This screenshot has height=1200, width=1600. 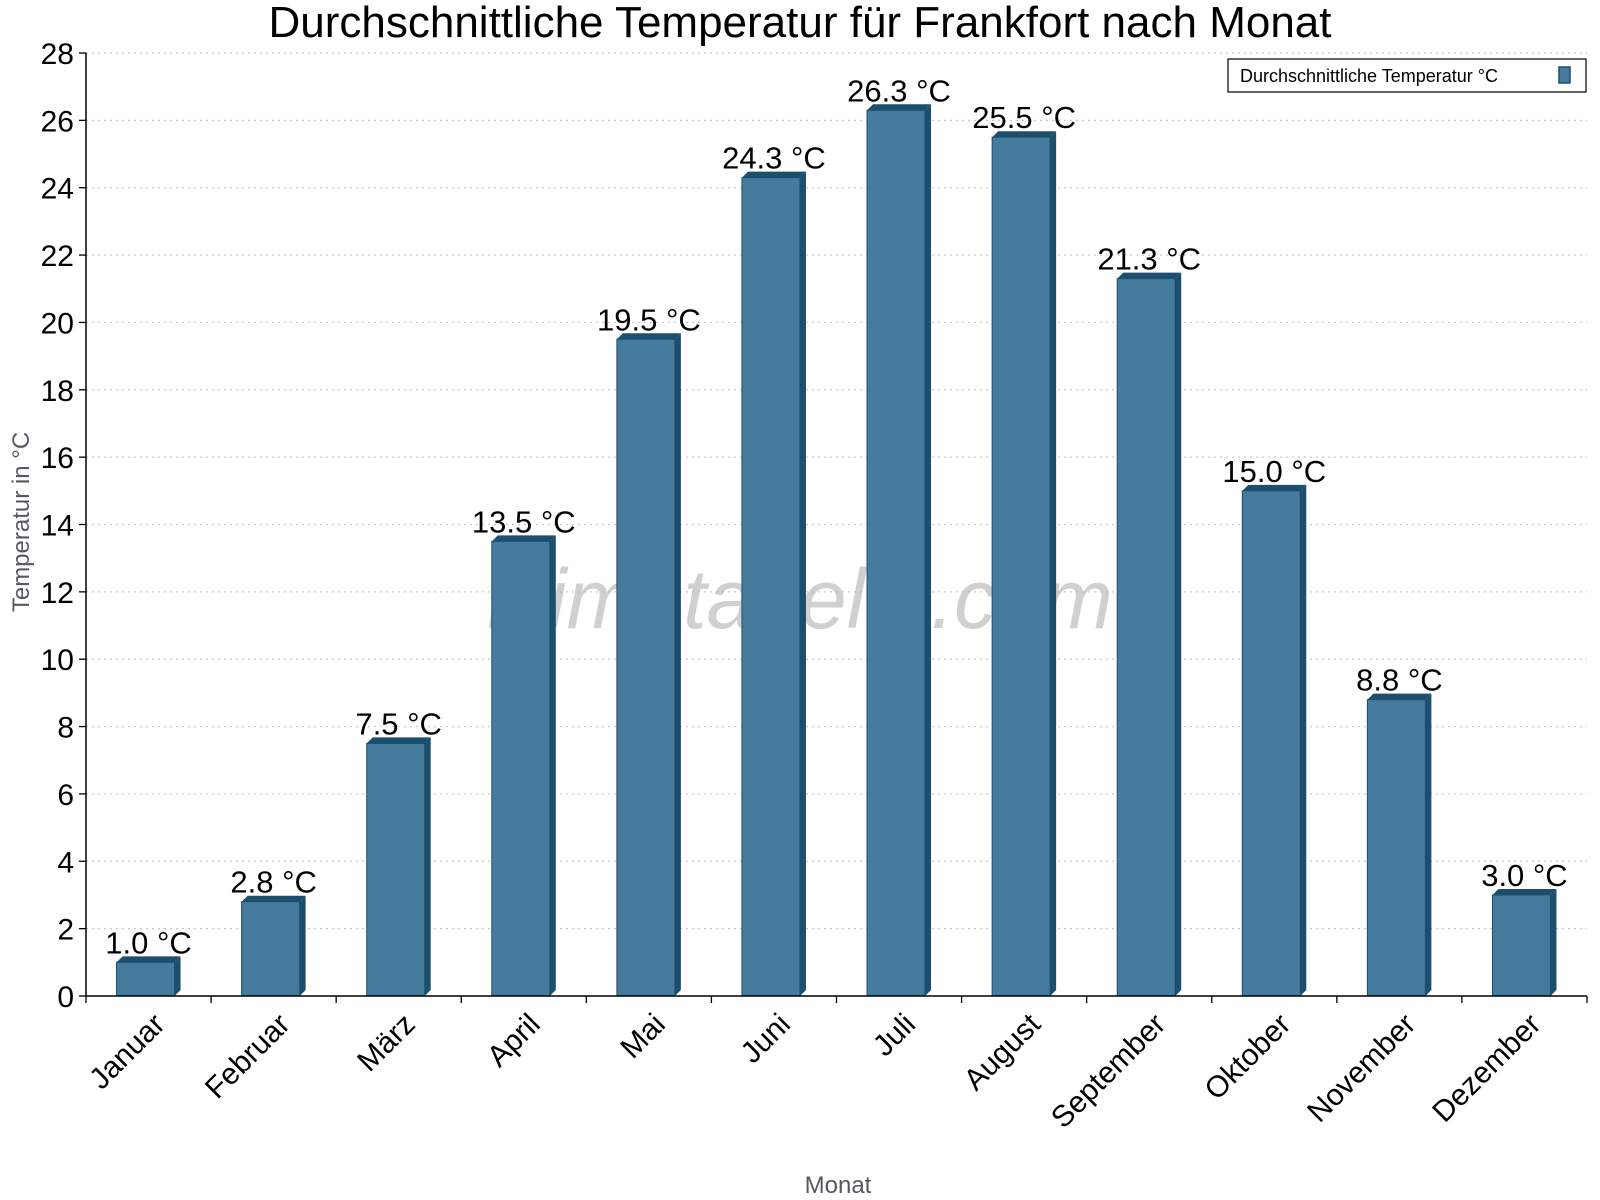 I want to click on x-tick-label: November, so click(x=1361, y=1068).